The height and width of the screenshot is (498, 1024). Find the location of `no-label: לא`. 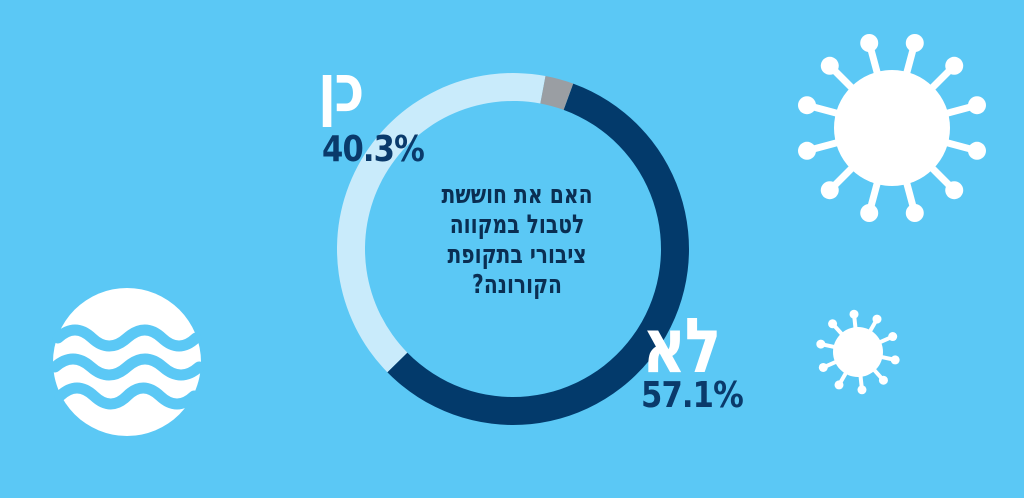

no-label: לא is located at coordinates (681, 345).